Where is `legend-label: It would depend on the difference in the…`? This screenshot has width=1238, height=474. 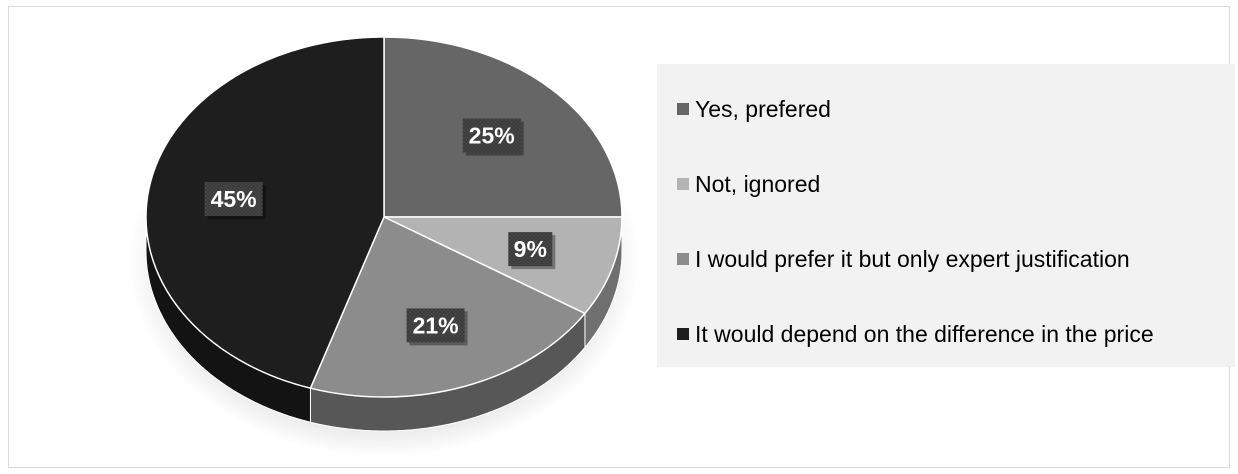 legend-label: It would depend on the difference in the… is located at coordinates (924, 334).